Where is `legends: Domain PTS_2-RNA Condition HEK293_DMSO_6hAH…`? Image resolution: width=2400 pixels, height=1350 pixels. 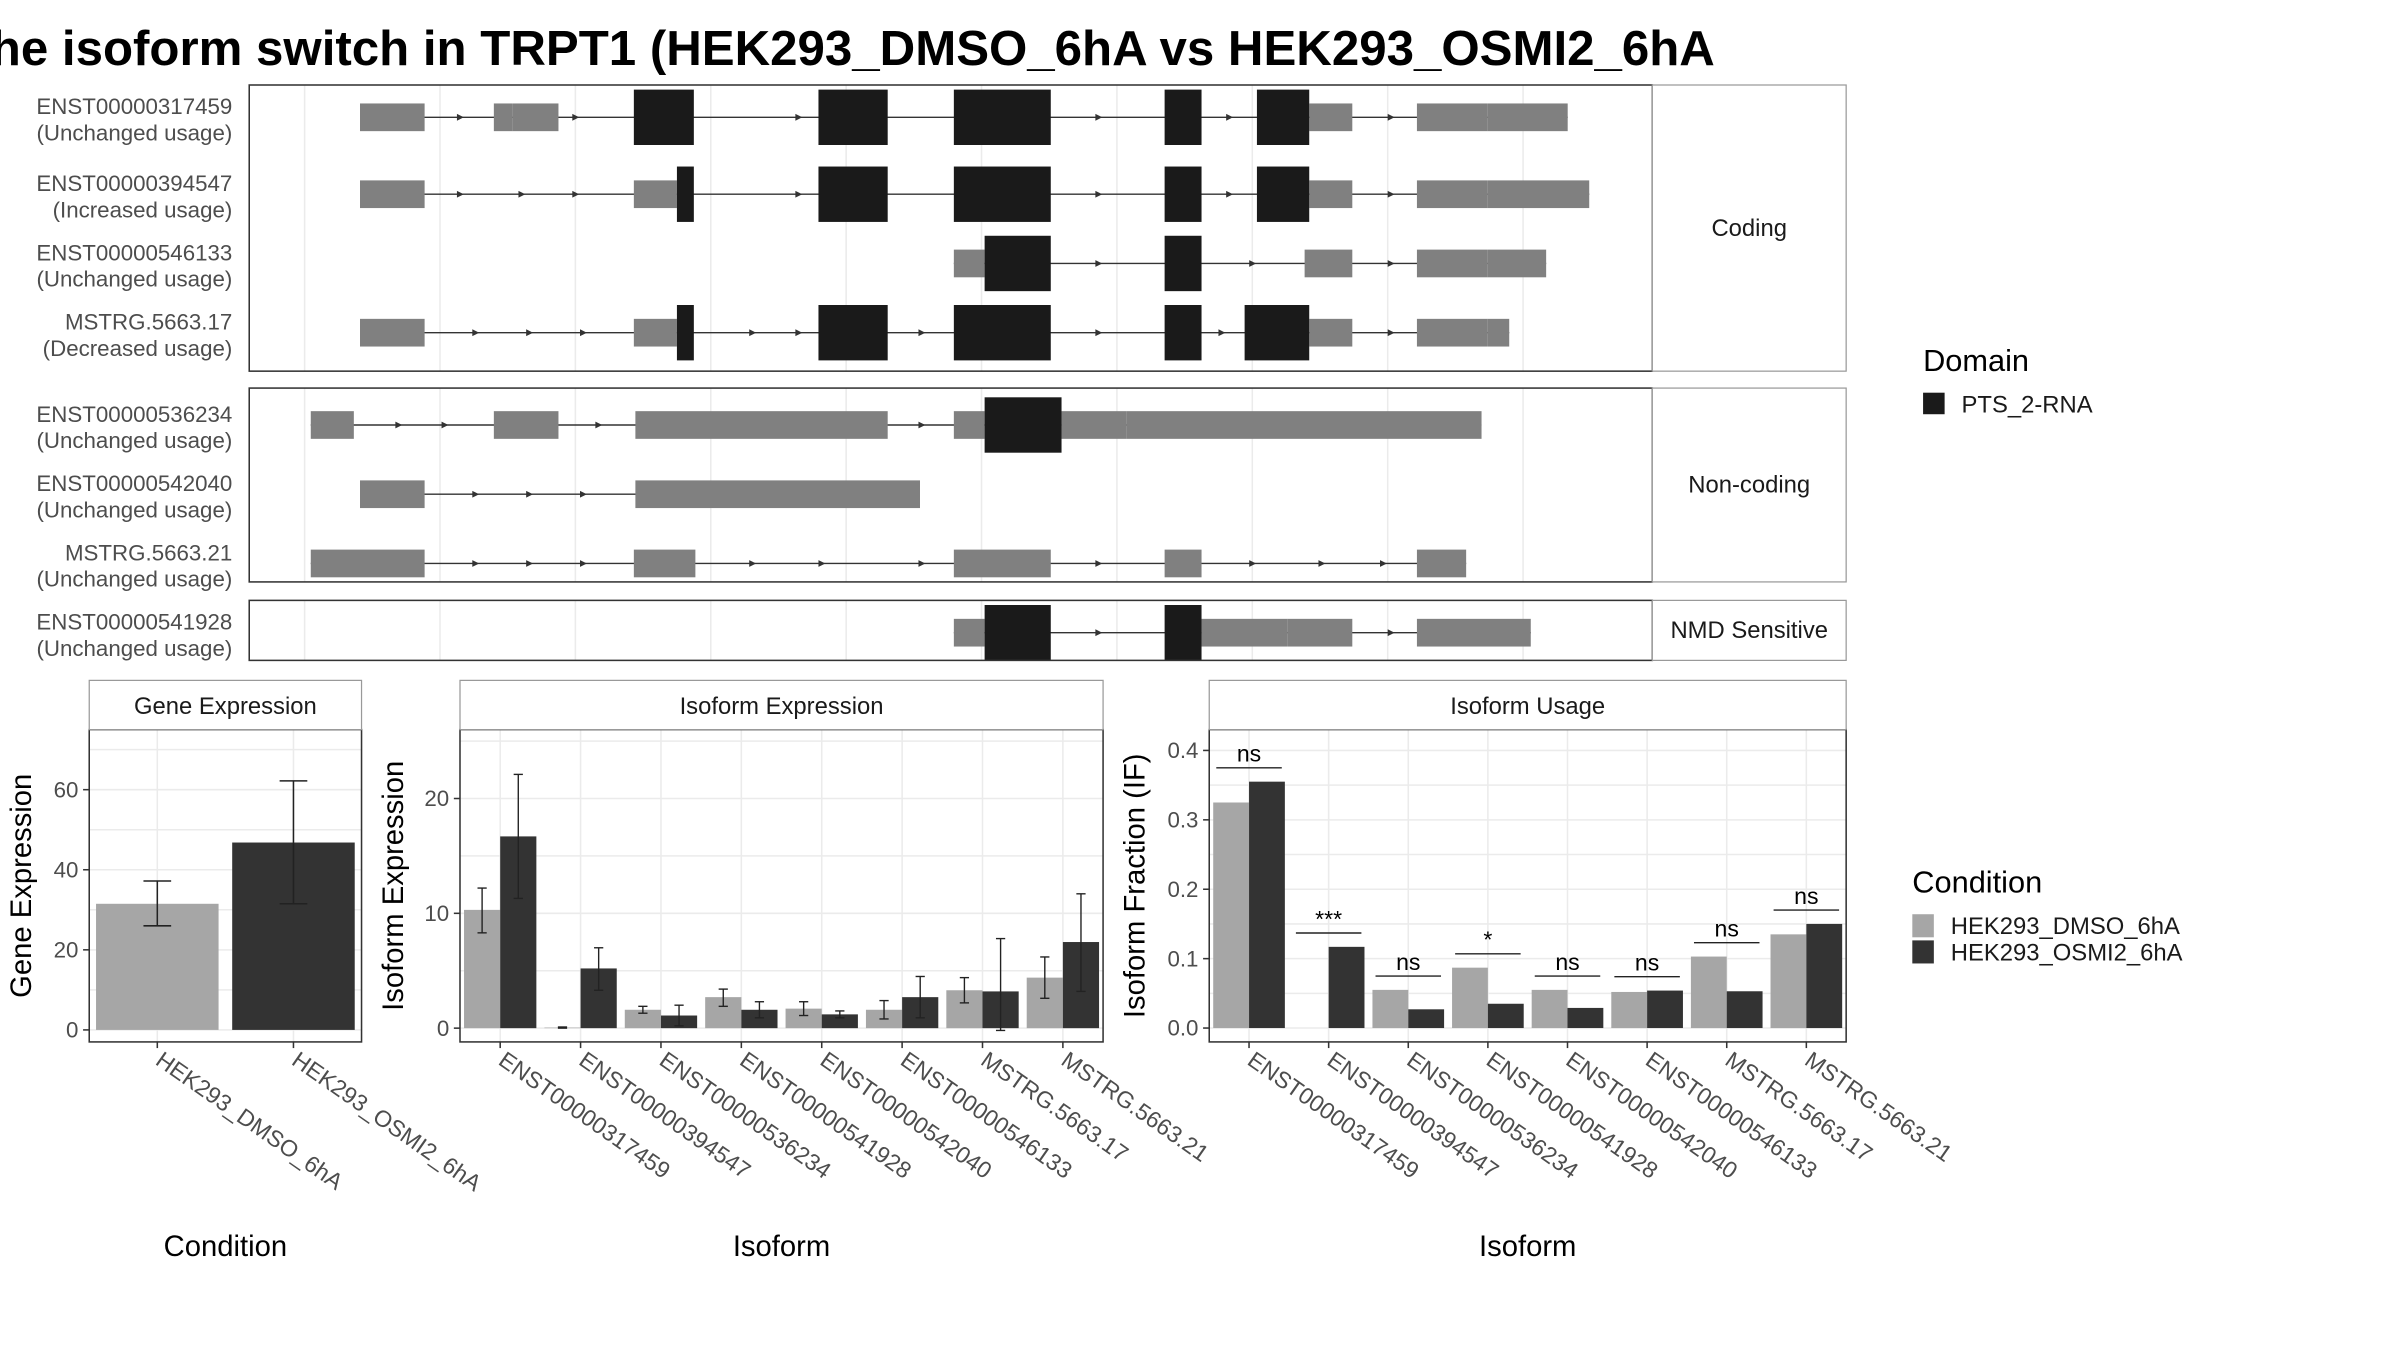
legends: Domain PTS_2-RNA Condition HEK293_DMSO_6hAH… is located at coordinates (2047, 654).